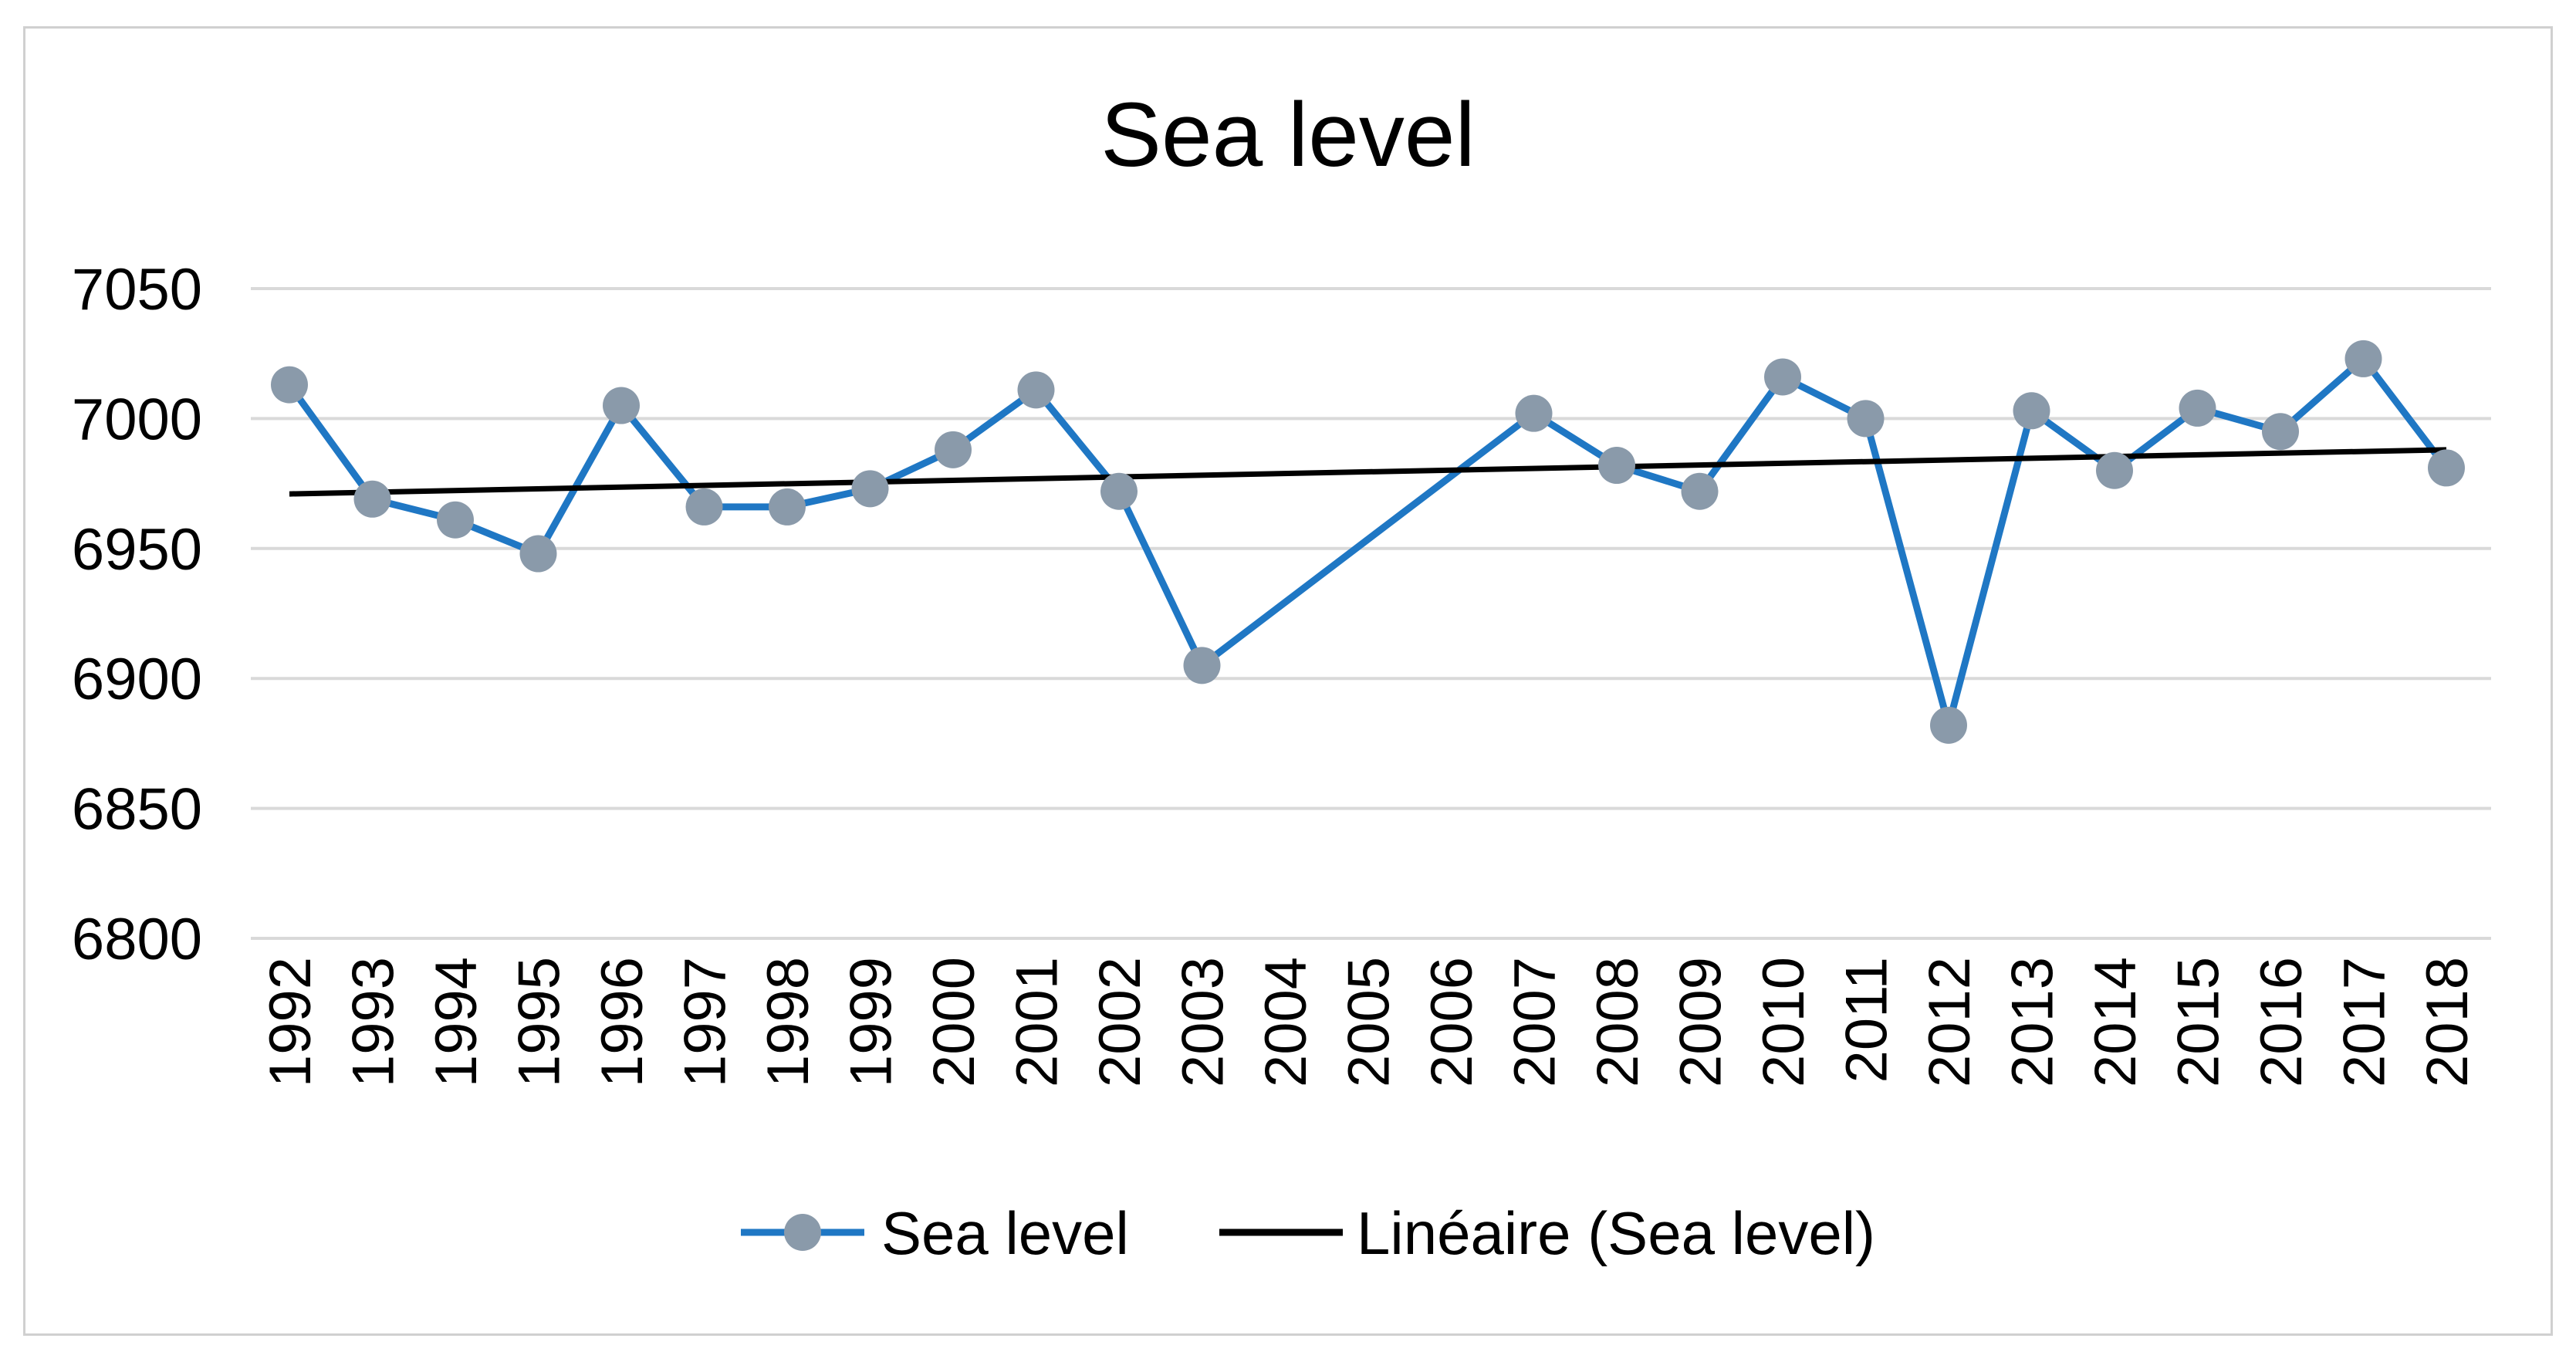 Image resolution: width=2576 pixels, height=1362 pixels. I want to click on data-point-2001, so click(1036, 390).